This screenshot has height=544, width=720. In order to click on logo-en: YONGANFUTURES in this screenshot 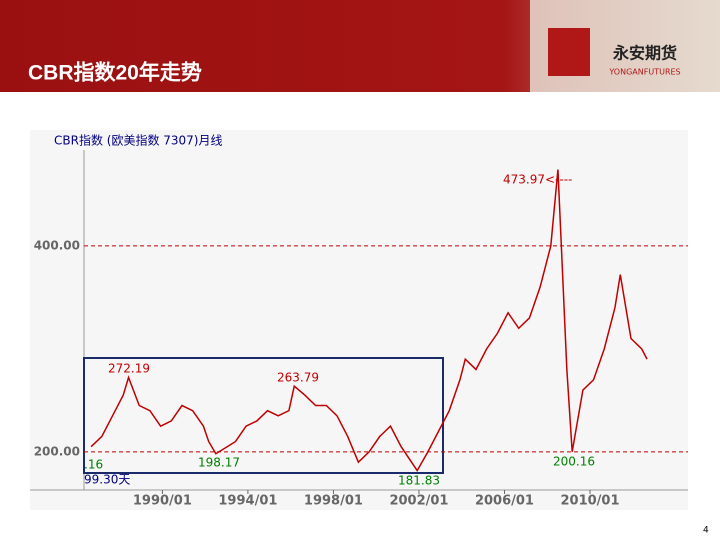, I will do `click(644, 72)`.